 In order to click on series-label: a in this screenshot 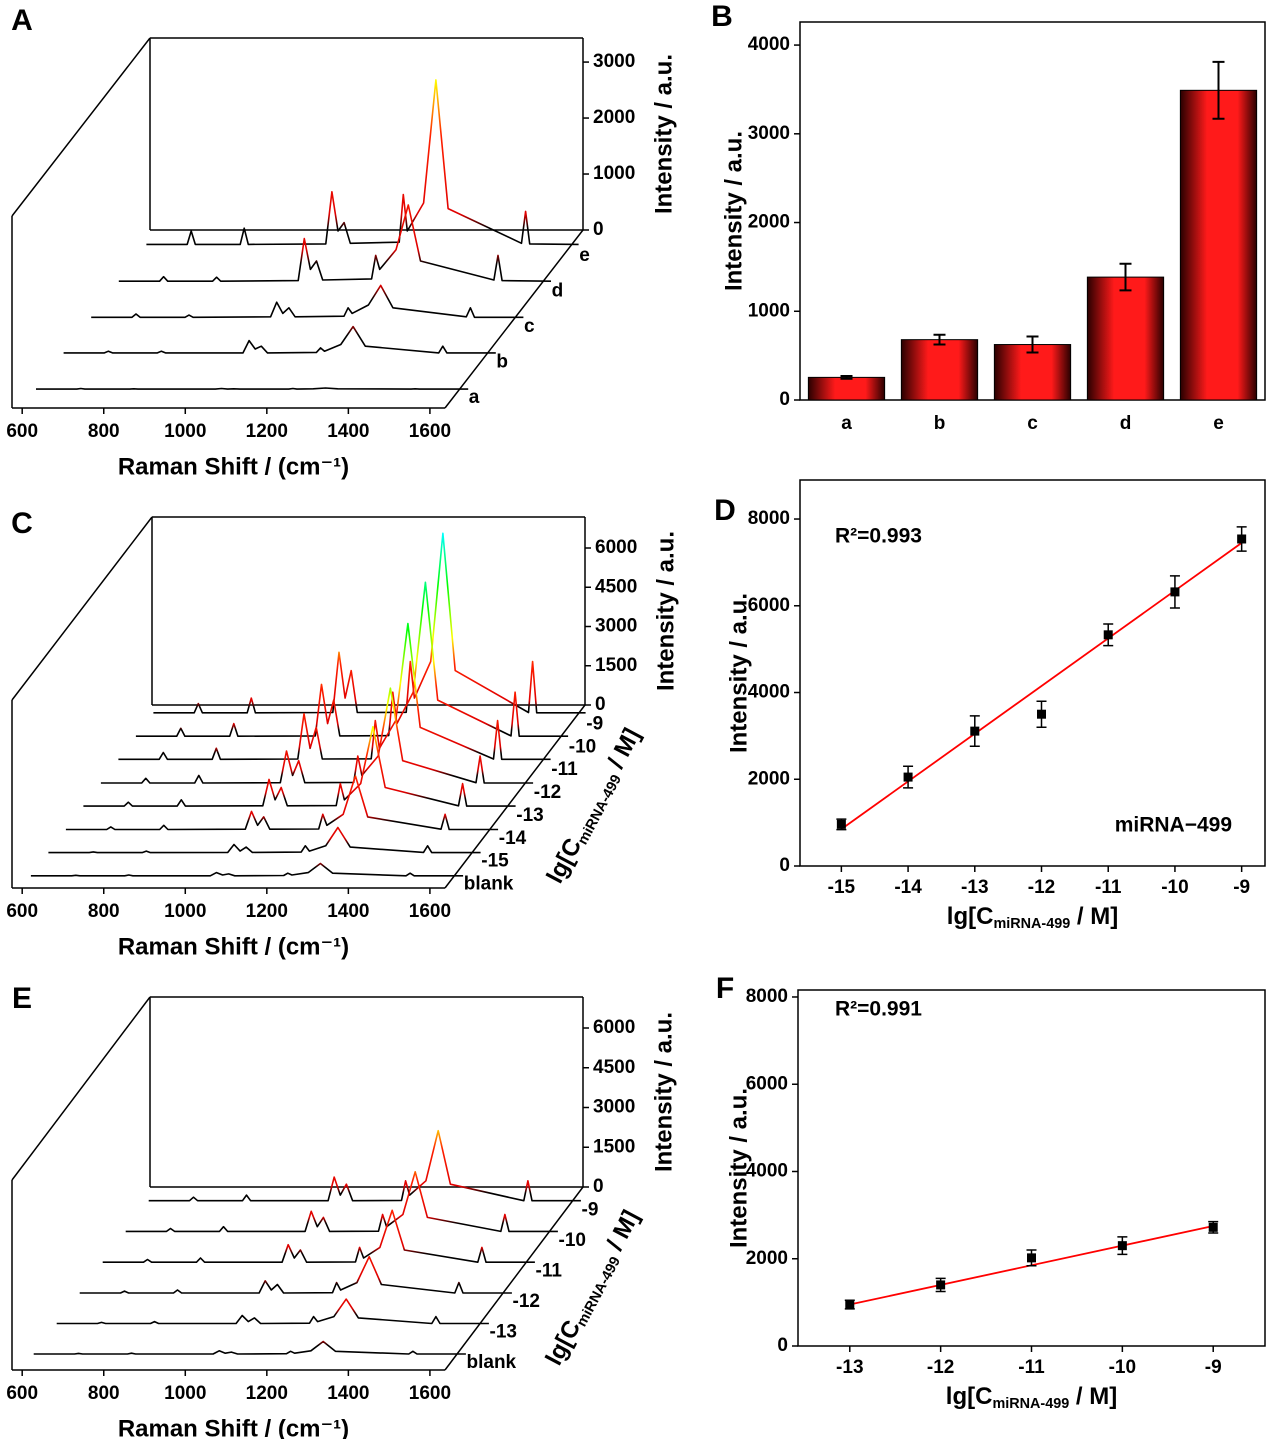, I will do `click(474, 397)`.